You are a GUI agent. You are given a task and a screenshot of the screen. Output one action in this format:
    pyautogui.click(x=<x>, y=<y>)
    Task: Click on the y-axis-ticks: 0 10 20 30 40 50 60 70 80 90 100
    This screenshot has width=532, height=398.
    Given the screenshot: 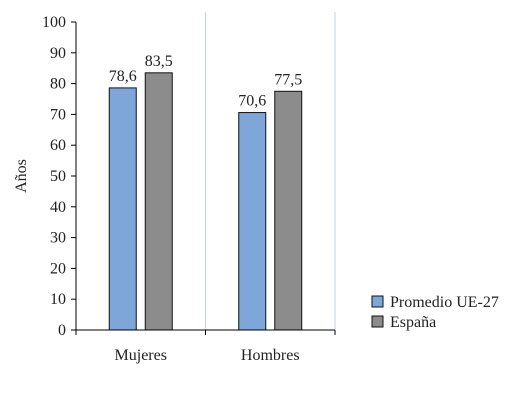 What is the action you would take?
    pyautogui.click(x=59, y=176)
    